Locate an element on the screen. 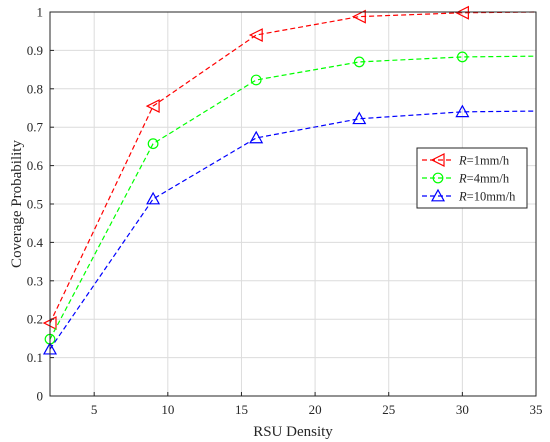 This screenshot has height=442, width=550. legend: R=1mm/hR=4mm/hR=10mm/h is located at coordinates (472, 178).